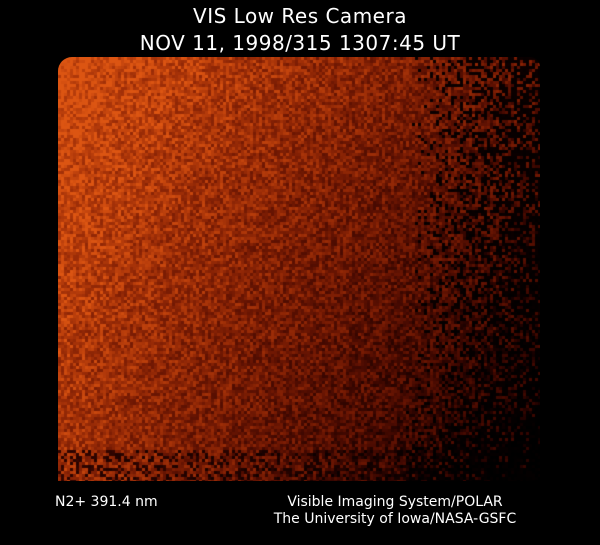 This screenshot has height=545, width=600. Describe the element at coordinates (395, 519) in the screenshot. I see `credit-line-2: The University of Iowa/NASA-GSFC` at that location.